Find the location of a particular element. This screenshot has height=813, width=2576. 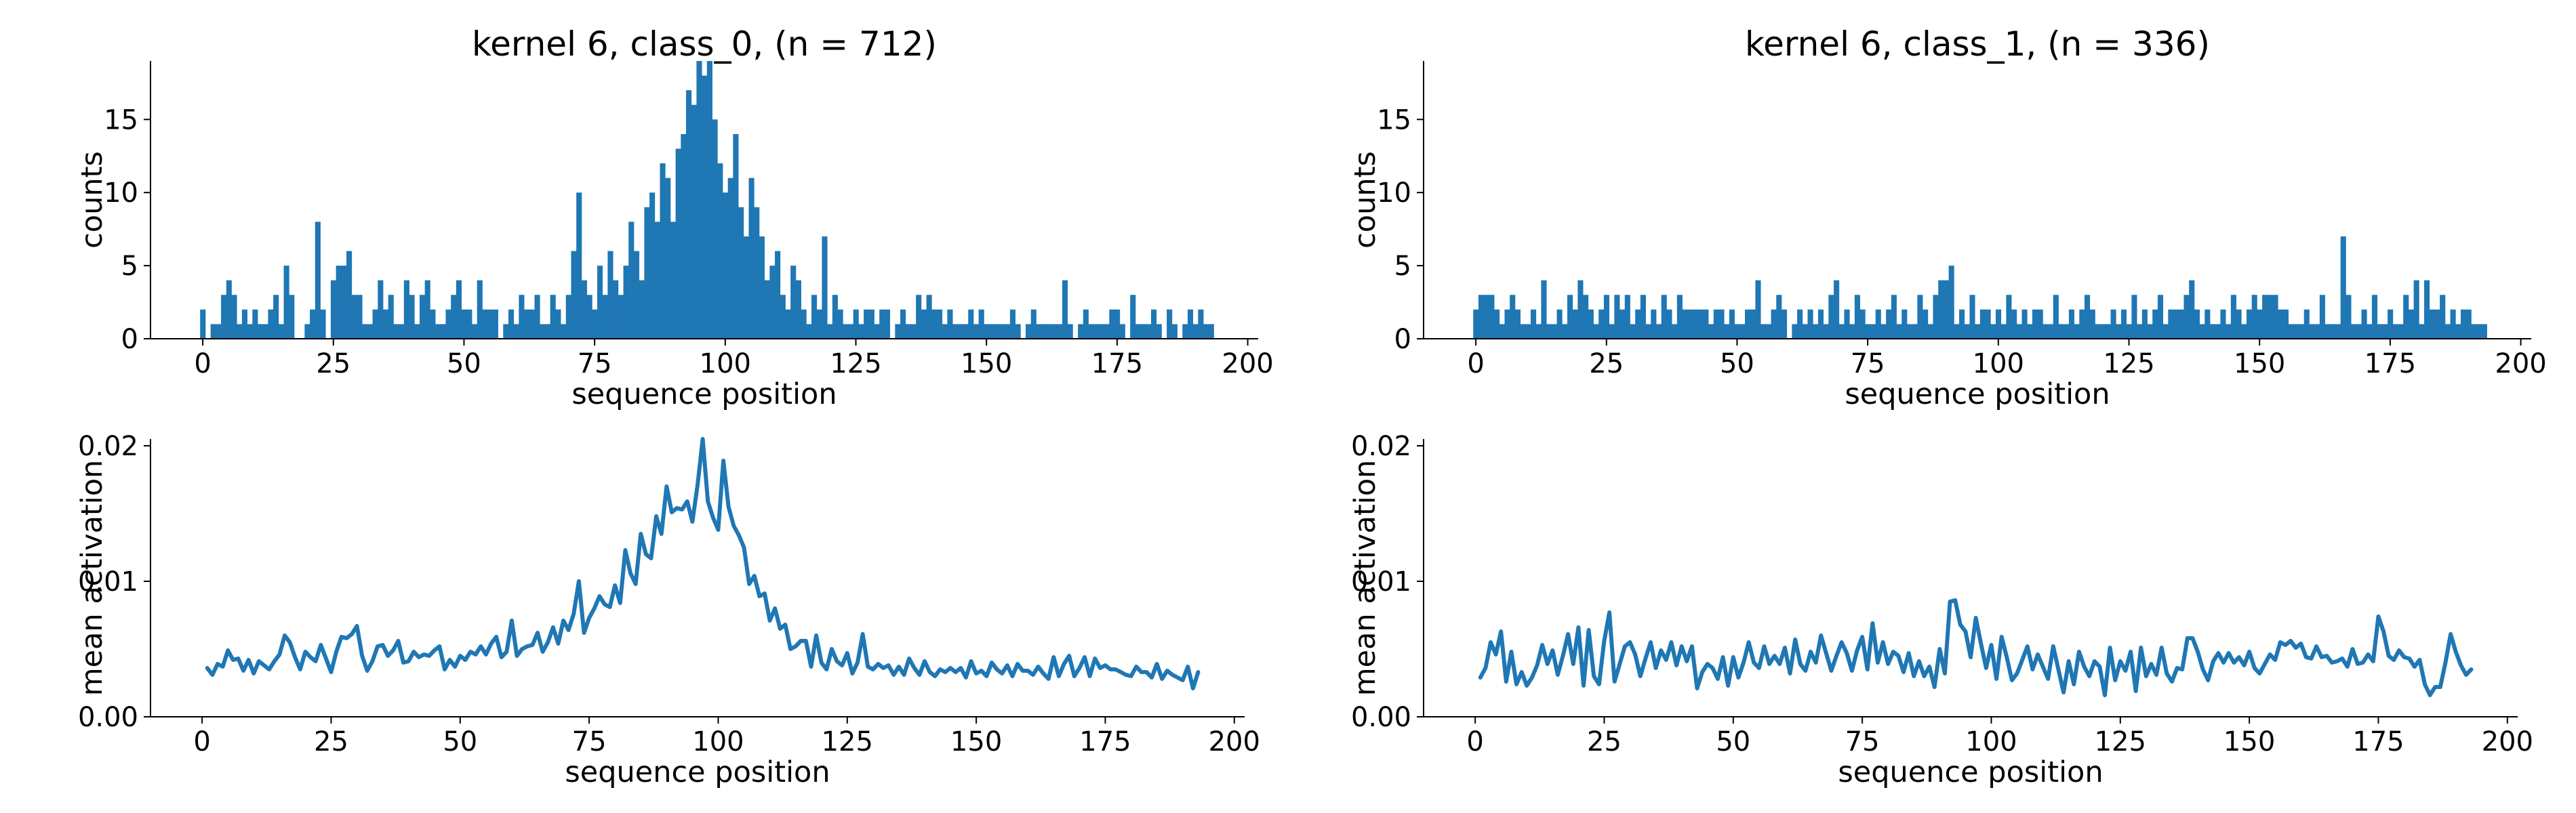

y-tick-label: 15 is located at coordinates (1394, 120).